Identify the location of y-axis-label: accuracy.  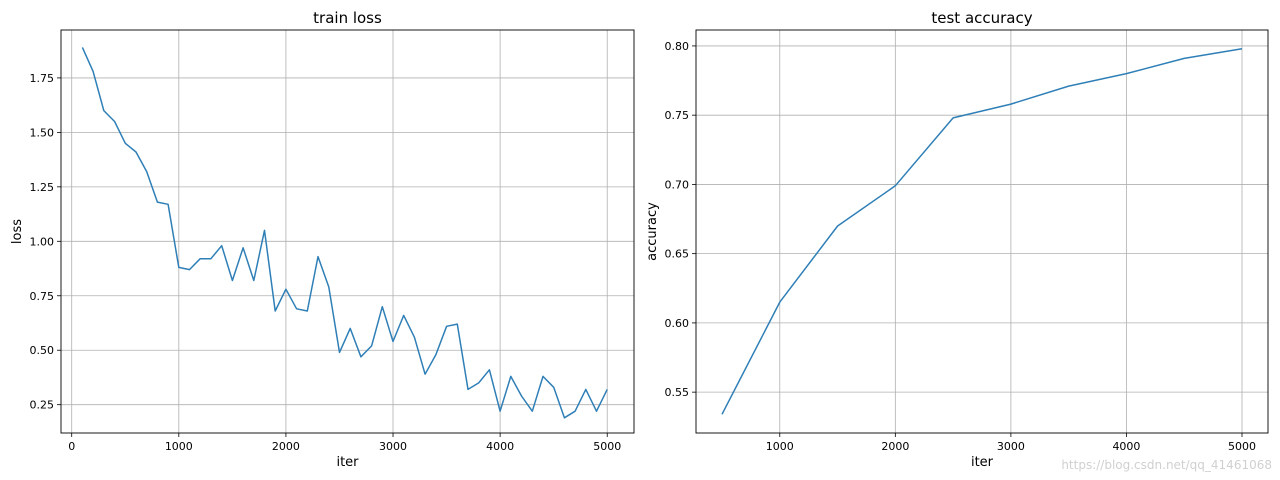
(652, 231).